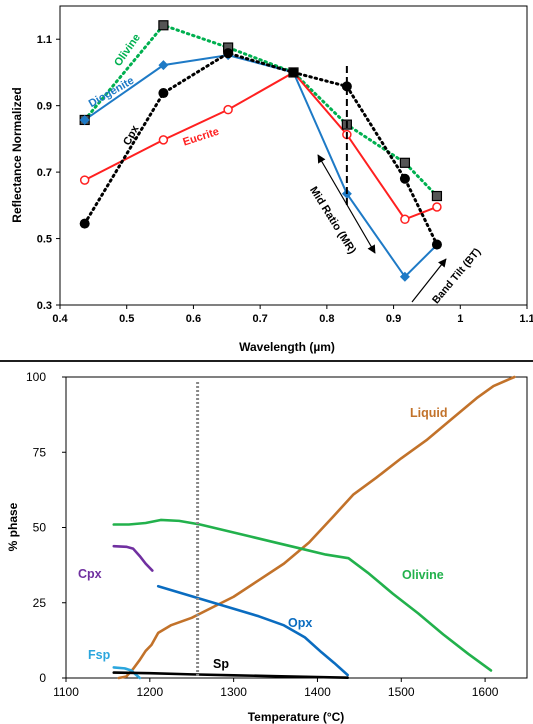 This screenshot has width=533, height=724. What do you see at coordinates (221, 664) in the screenshot?
I see `series-label-sp: Sp` at bounding box center [221, 664].